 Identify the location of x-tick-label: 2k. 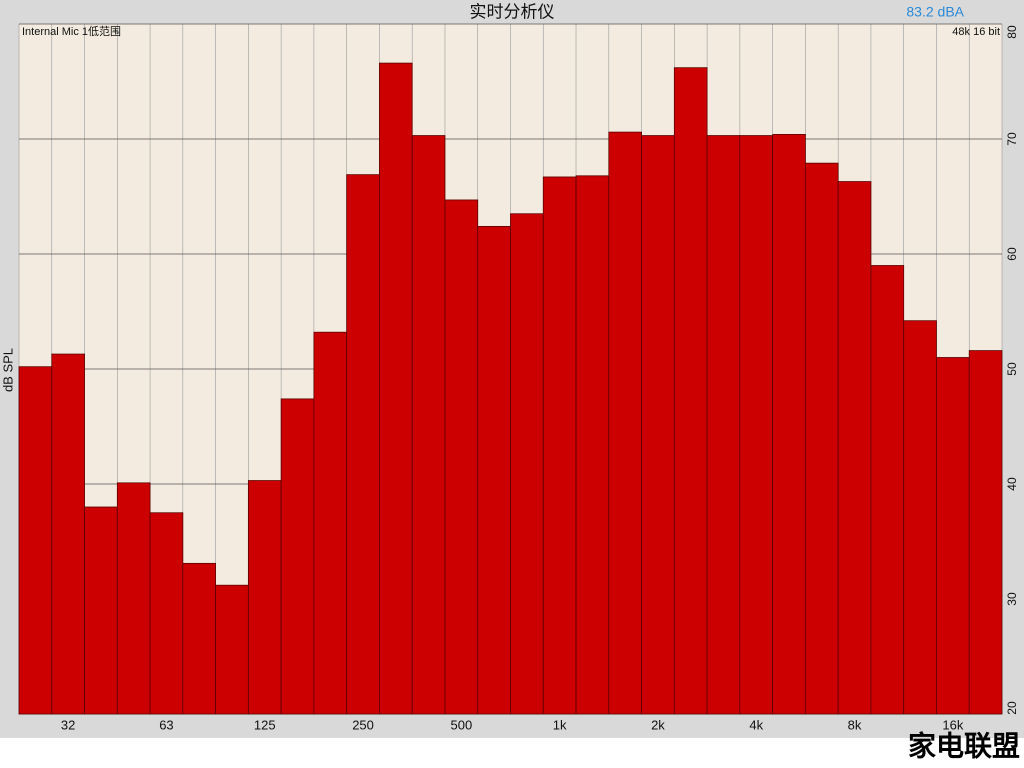
(658, 724).